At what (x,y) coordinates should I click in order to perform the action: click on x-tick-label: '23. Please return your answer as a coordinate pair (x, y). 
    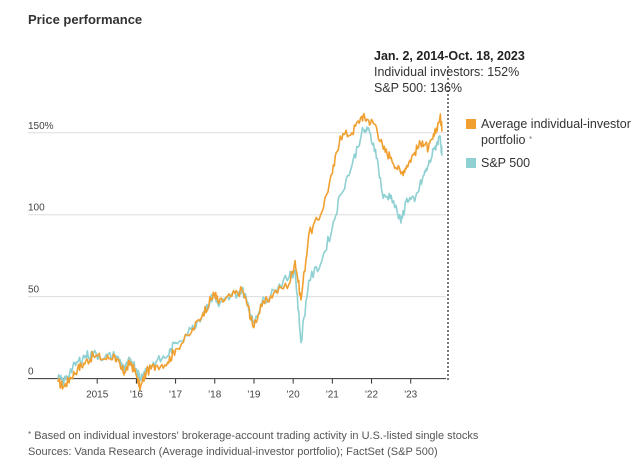
    Looking at the image, I should click on (410, 395).